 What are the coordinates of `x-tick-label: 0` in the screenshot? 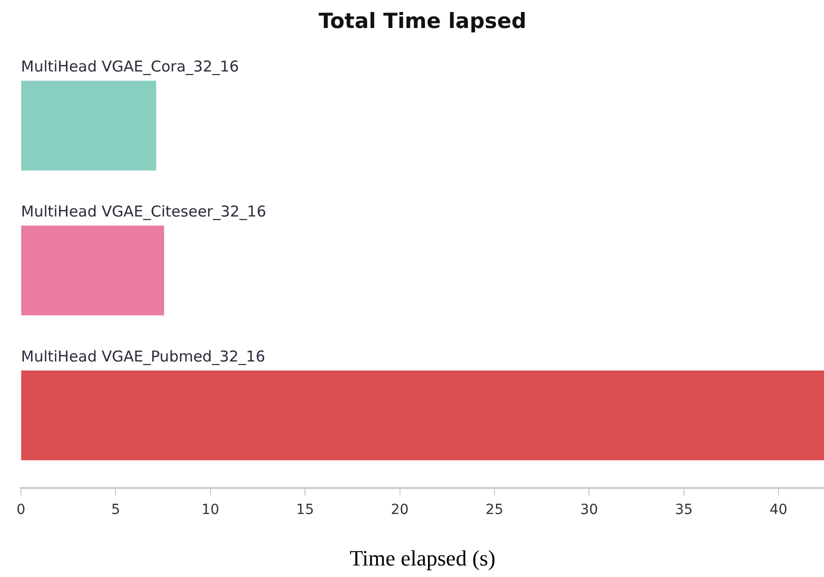 It's located at (21, 510).